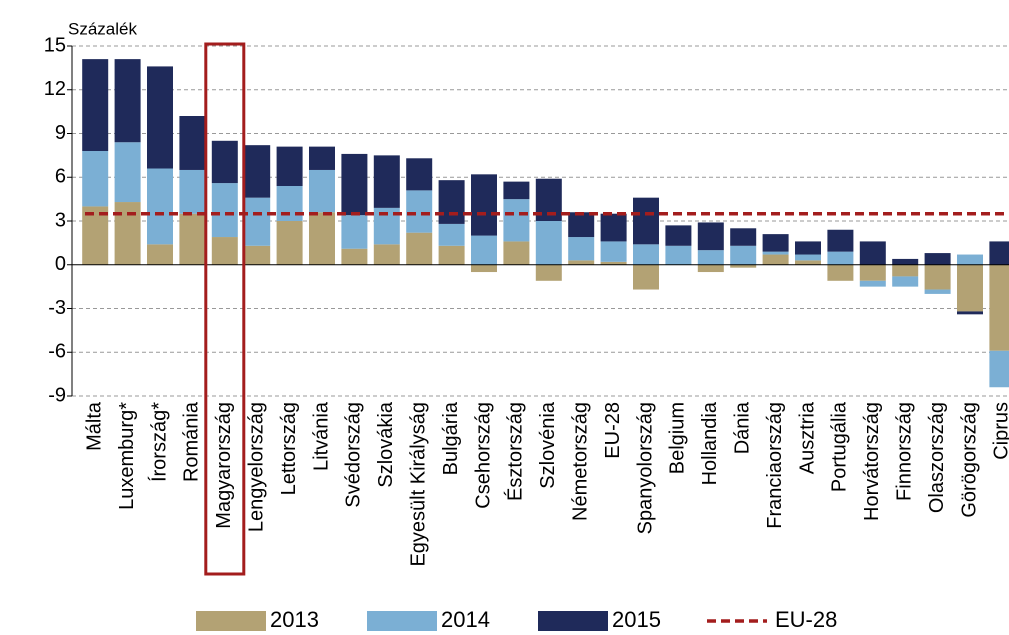 This screenshot has height=635, width=1009. What do you see at coordinates (904, 451) in the screenshot?
I see `x-tick-label: Finnország` at bounding box center [904, 451].